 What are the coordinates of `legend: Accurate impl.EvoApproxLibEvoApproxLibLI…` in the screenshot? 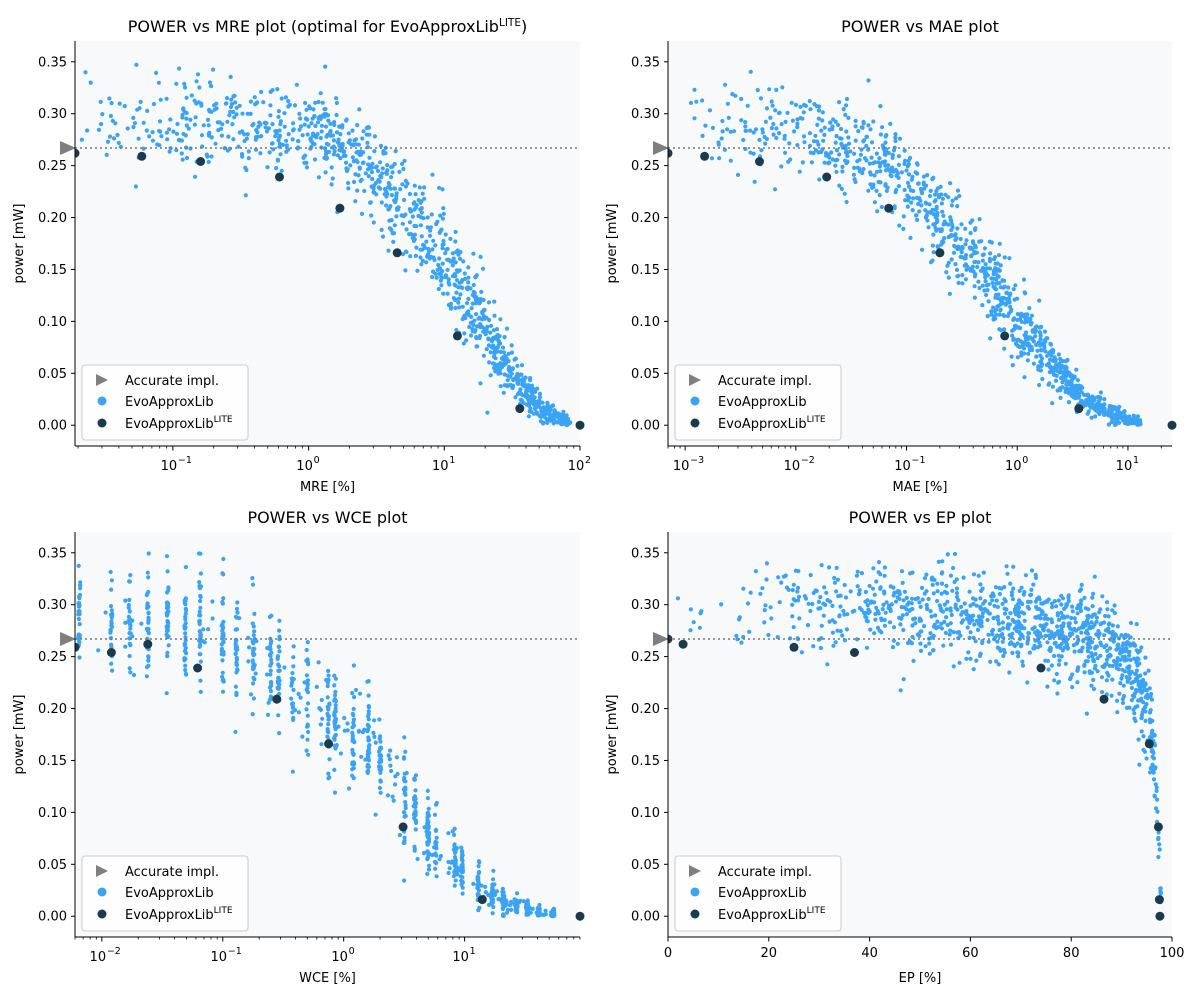 It's located at (758, 402).